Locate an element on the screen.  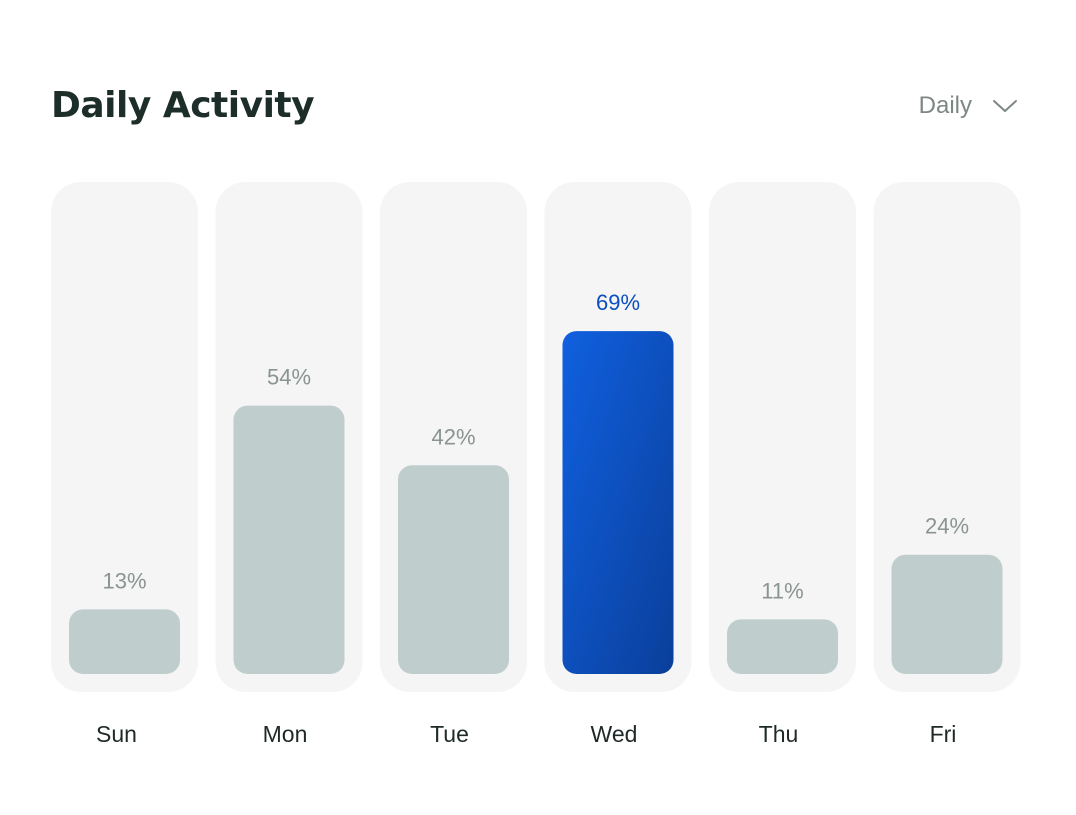
period-dropdown-value: Daily is located at coordinates (945, 105).